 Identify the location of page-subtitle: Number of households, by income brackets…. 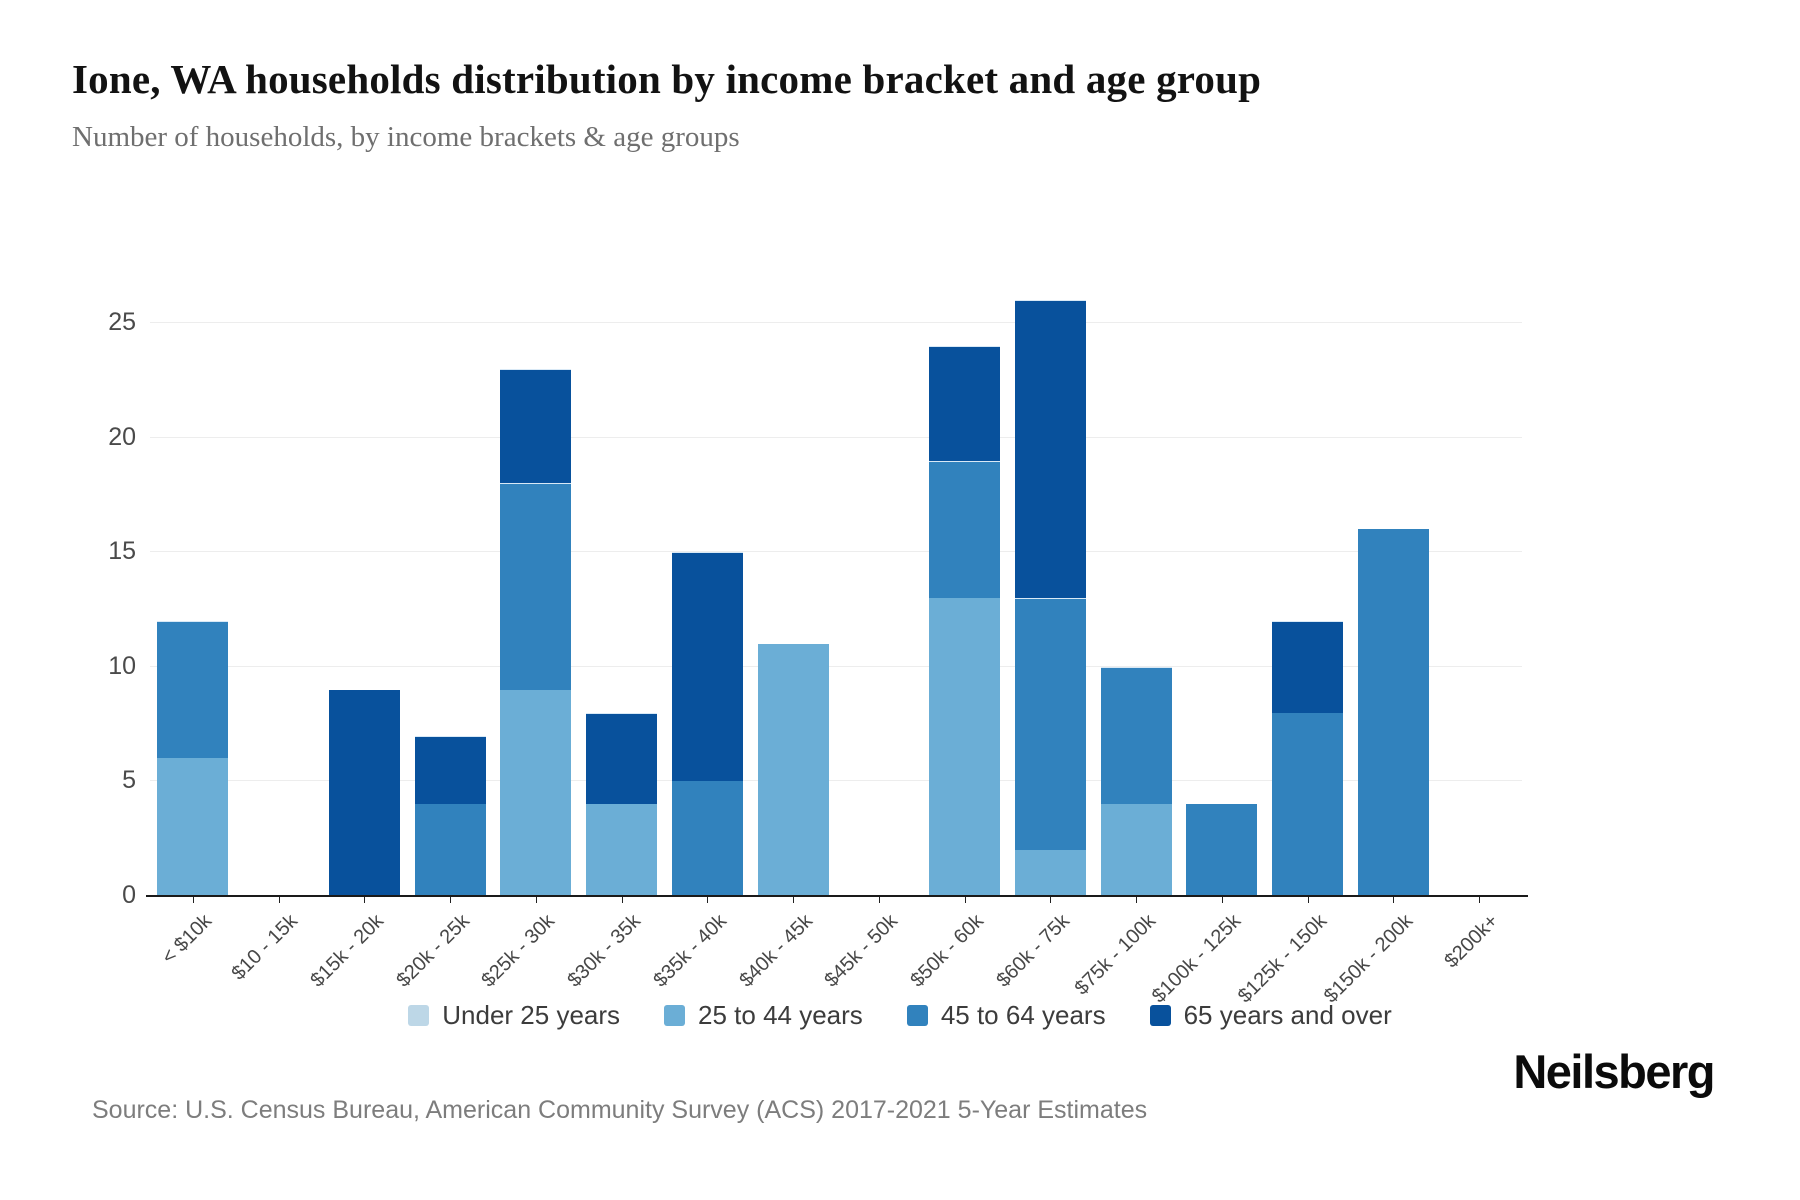
(406, 137).